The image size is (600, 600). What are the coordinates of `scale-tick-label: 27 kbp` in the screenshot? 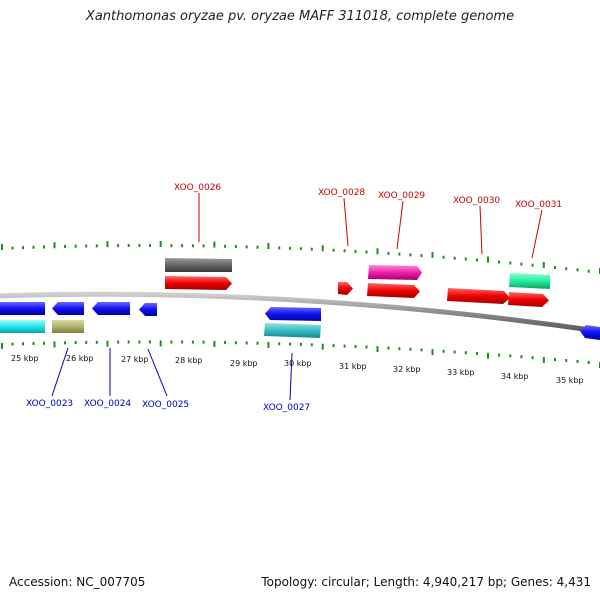 It's located at (135, 359).